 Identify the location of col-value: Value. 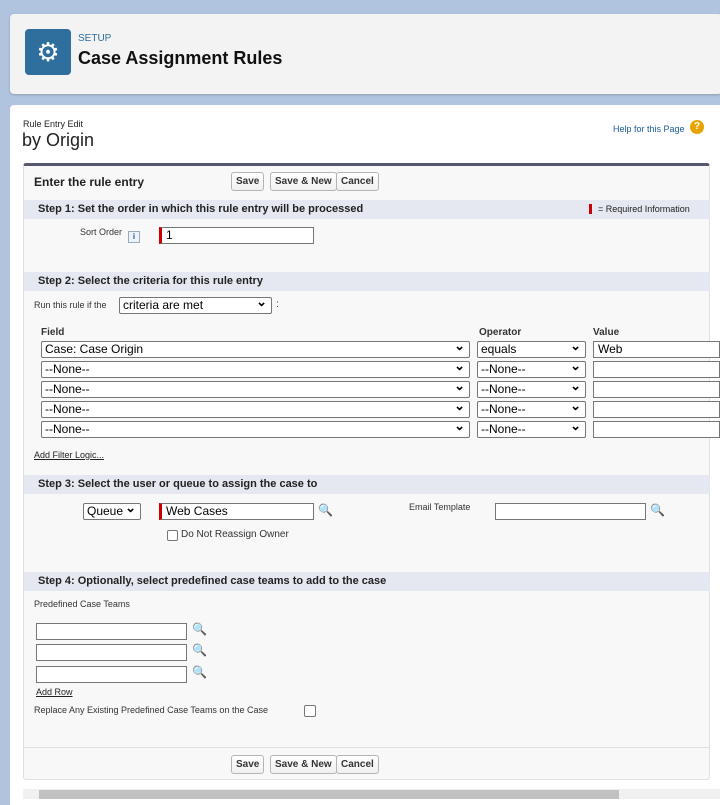
(606, 332).